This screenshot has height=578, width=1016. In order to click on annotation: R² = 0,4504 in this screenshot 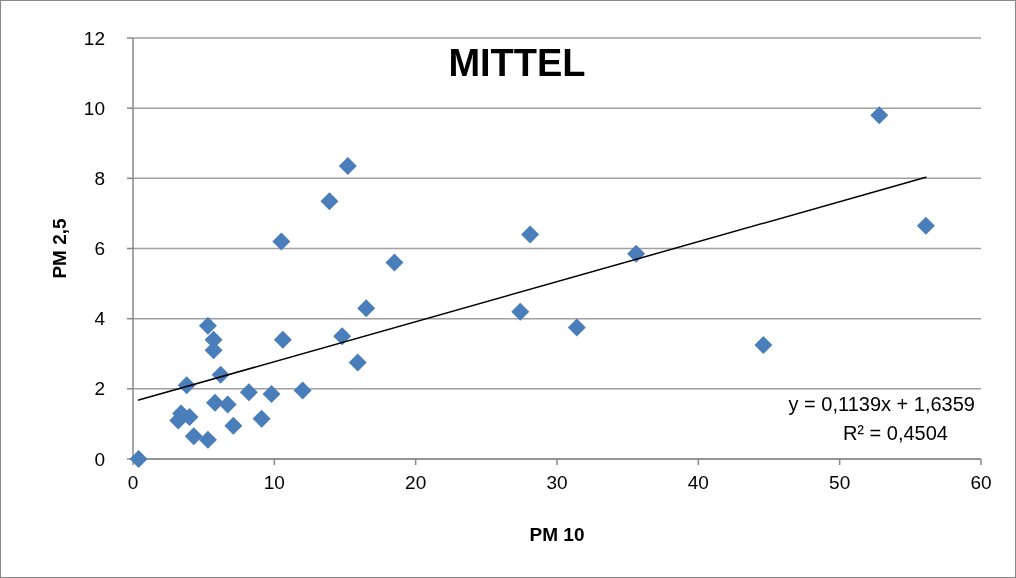, I will do `click(895, 433)`.